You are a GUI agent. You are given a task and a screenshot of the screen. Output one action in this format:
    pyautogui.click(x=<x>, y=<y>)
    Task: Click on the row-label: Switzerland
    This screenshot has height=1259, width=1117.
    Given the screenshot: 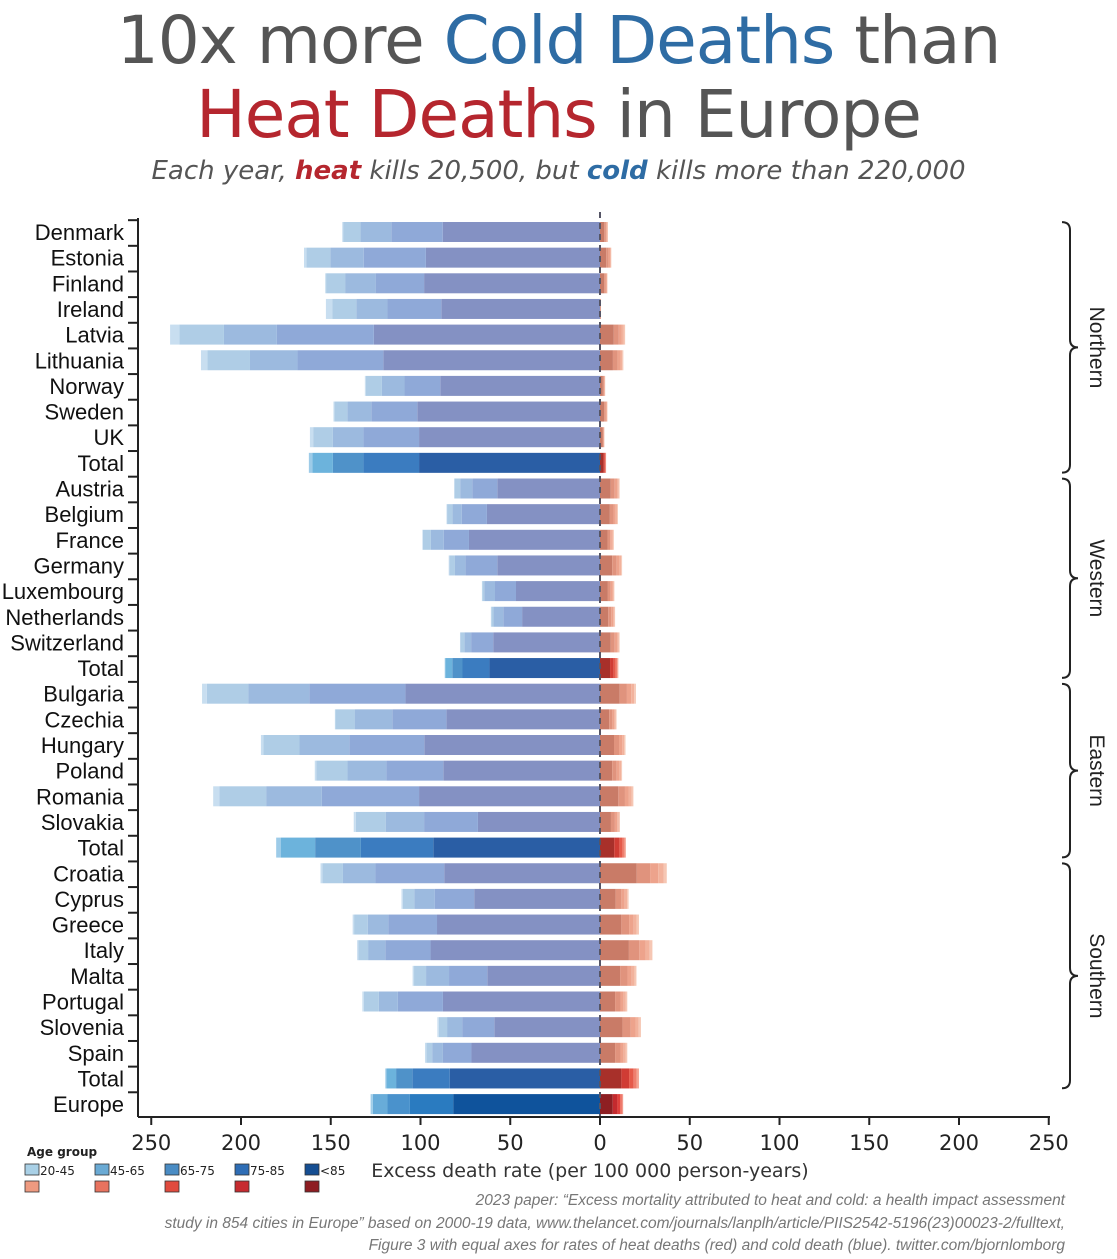 What is the action you would take?
    pyautogui.click(x=67, y=642)
    